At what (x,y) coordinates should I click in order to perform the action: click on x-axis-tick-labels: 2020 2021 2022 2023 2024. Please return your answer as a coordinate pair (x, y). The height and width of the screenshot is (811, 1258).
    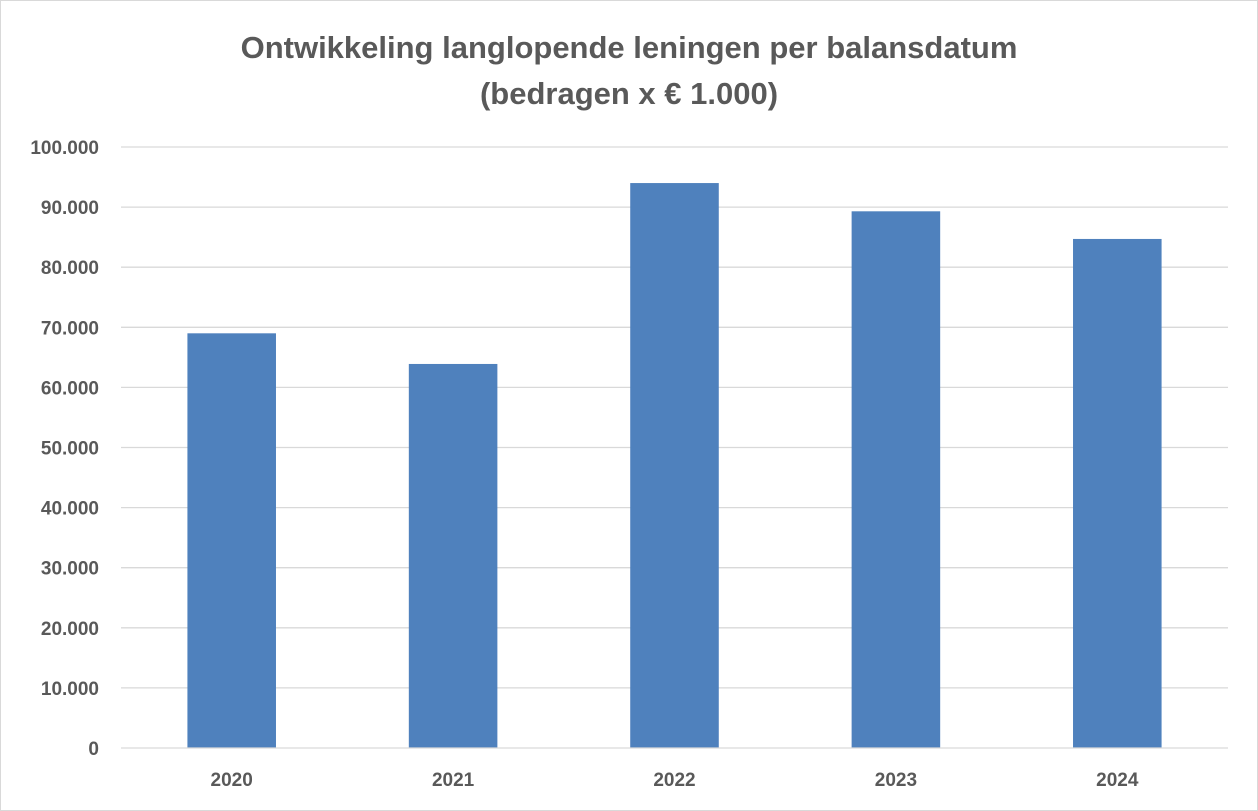
    Looking at the image, I should click on (675, 780).